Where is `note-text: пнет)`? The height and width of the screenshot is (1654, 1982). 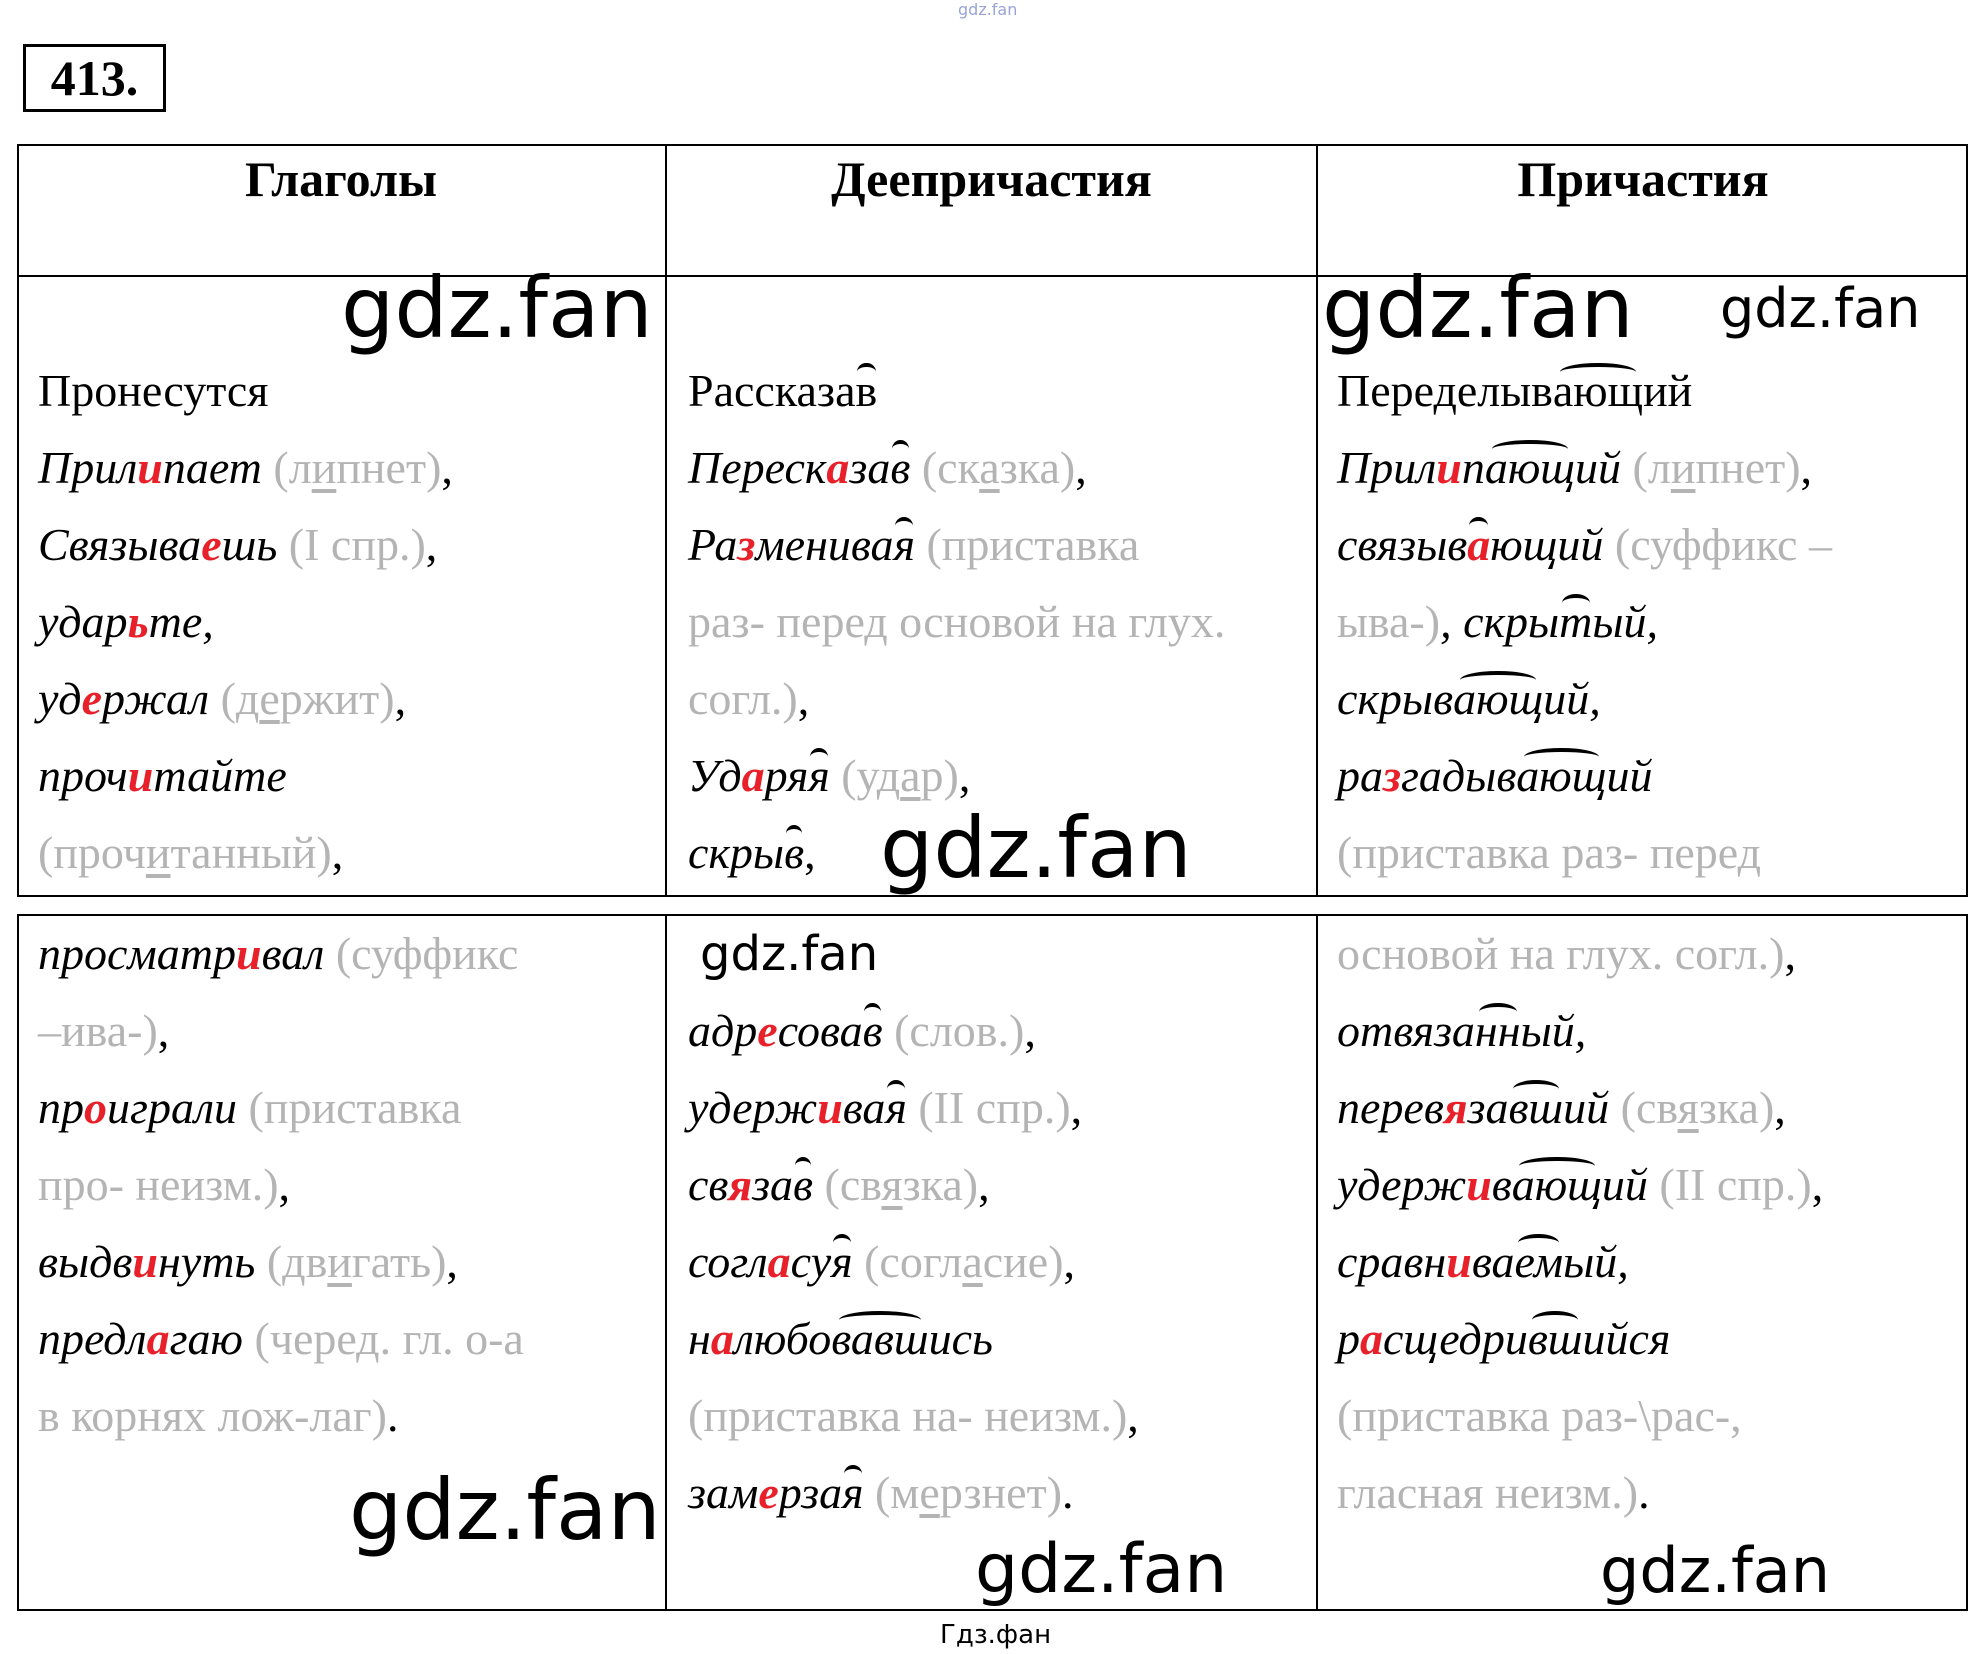
note-text: пнет) is located at coordinates (1748, 467).